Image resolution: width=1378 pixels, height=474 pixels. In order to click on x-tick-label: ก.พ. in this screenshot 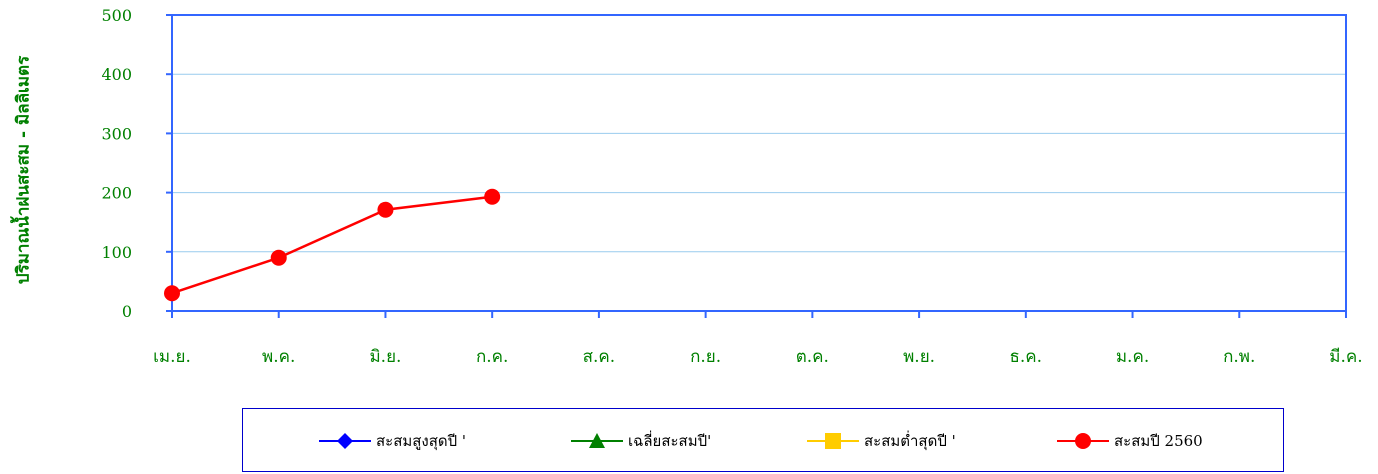, I will do `click(1239, 357)`.